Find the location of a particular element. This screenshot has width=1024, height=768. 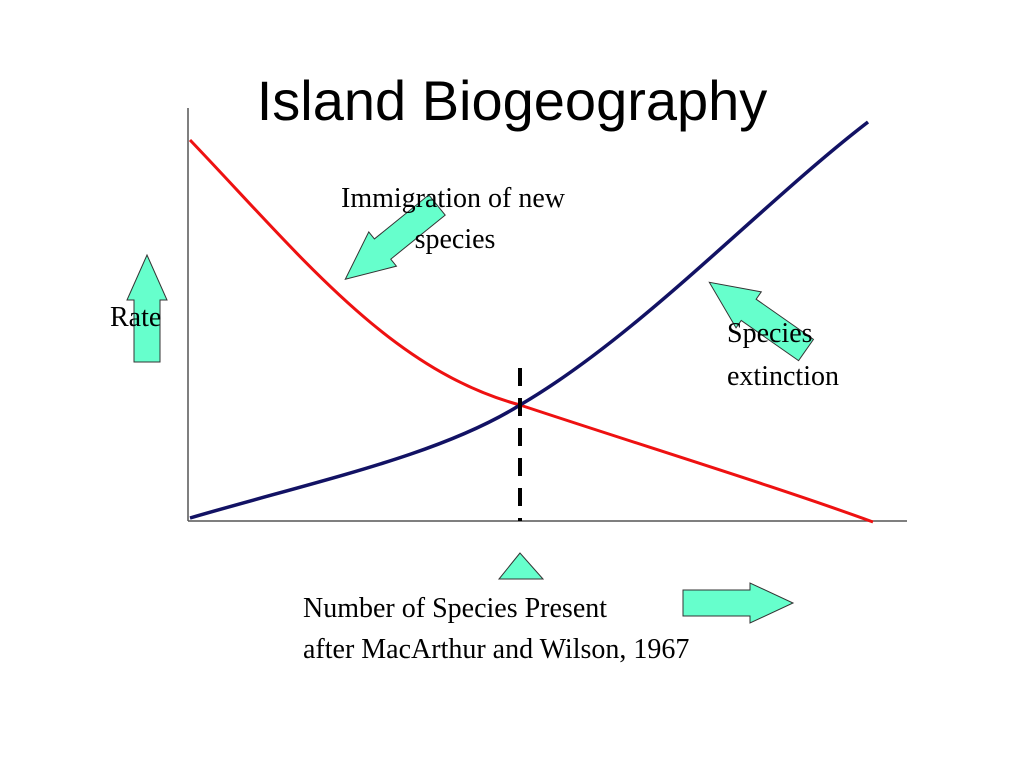

rate-arrow is located at coordinates (147, 308).